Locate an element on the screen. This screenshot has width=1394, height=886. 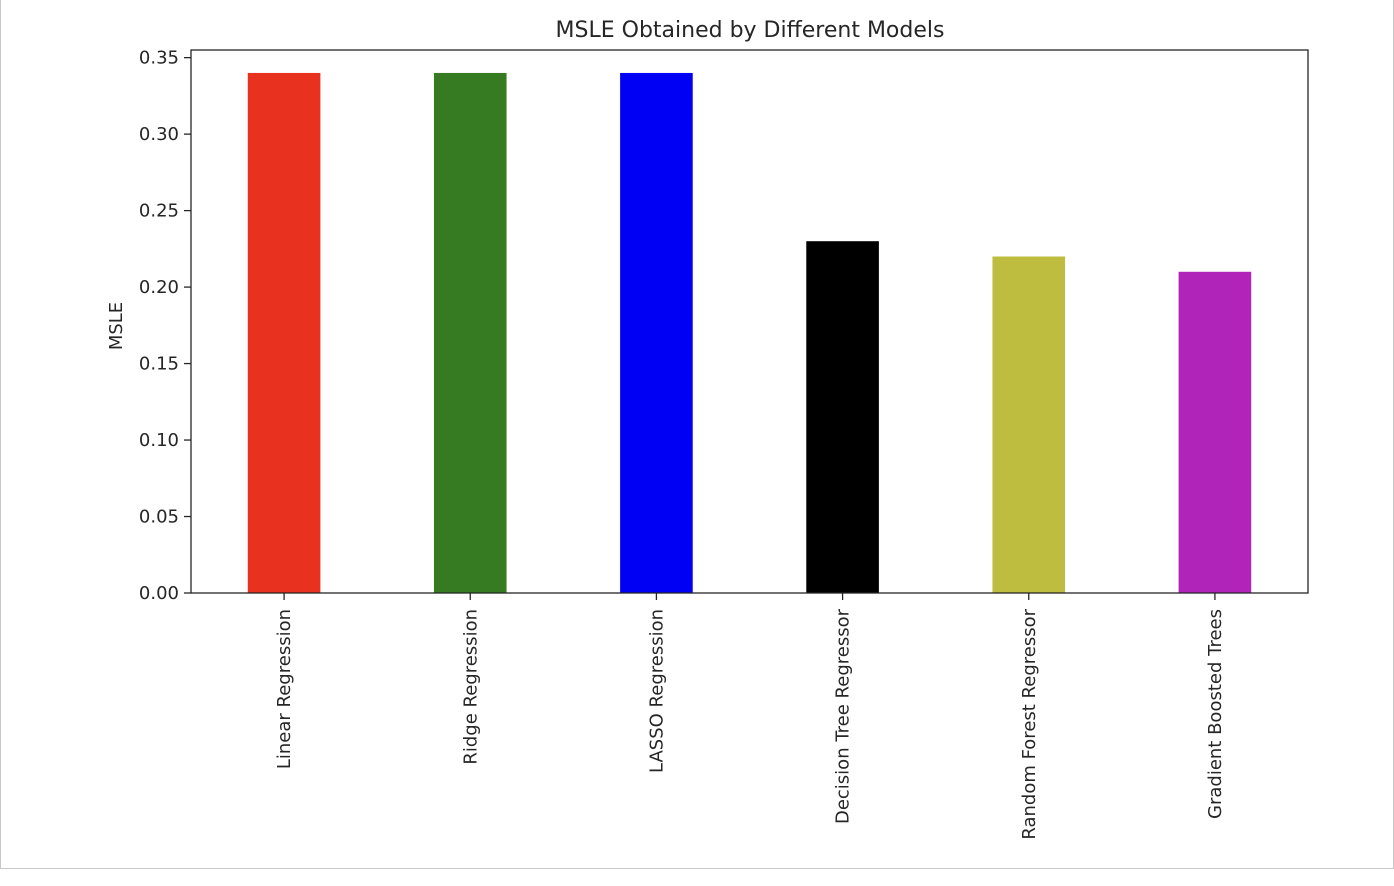
x-tick-label: Ridge Regression is located at coordinates (470, 687).